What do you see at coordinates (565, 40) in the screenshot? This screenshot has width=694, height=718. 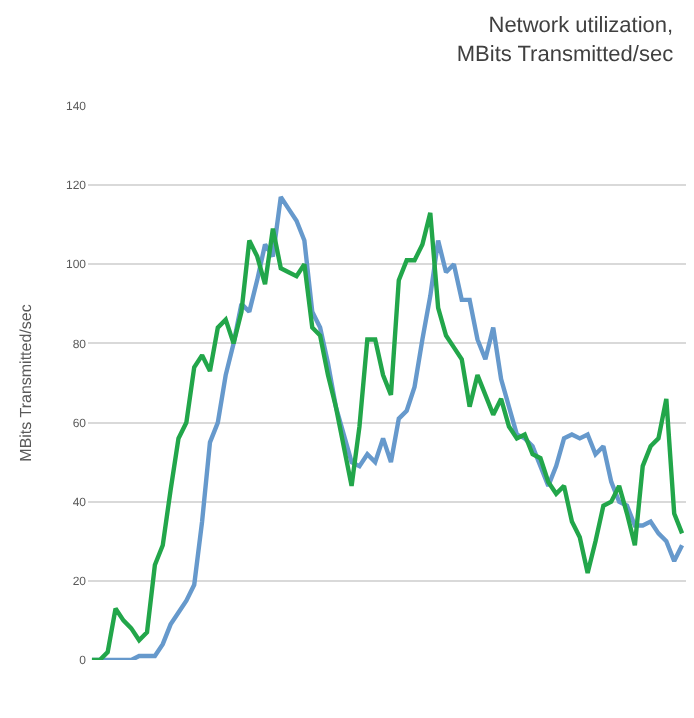 I see `chart-title: Network utilization, MBits Transmitted/sec` at bounding box center [565, 40].